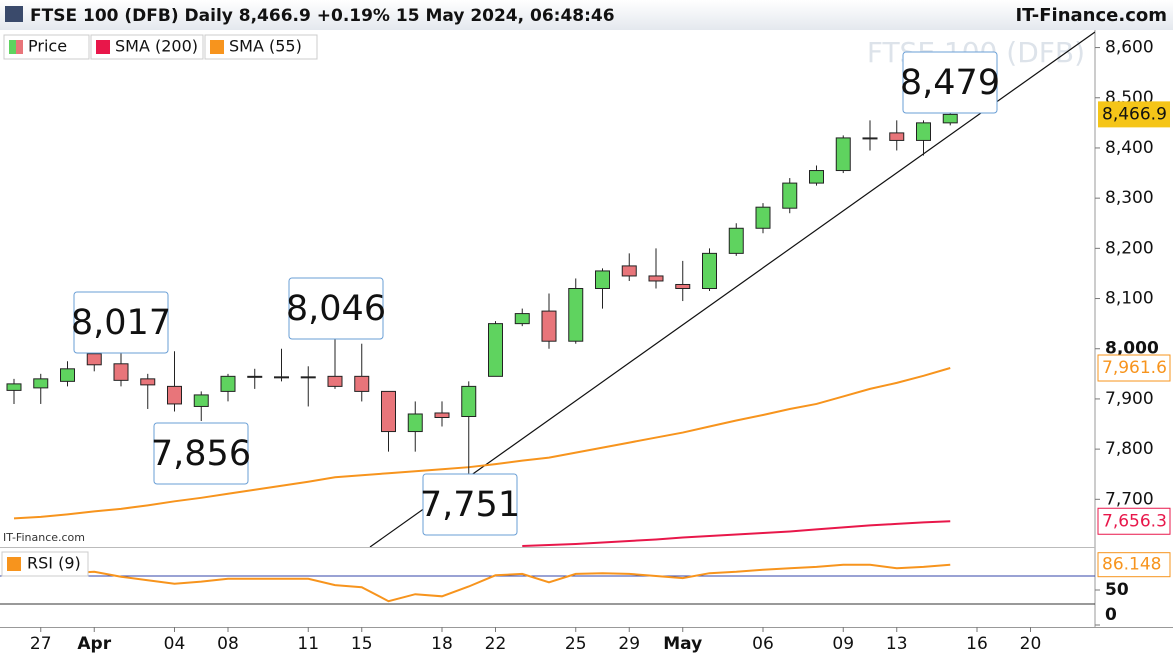  I want to click on rsi-tick-label: 0, so click(1111, 615).